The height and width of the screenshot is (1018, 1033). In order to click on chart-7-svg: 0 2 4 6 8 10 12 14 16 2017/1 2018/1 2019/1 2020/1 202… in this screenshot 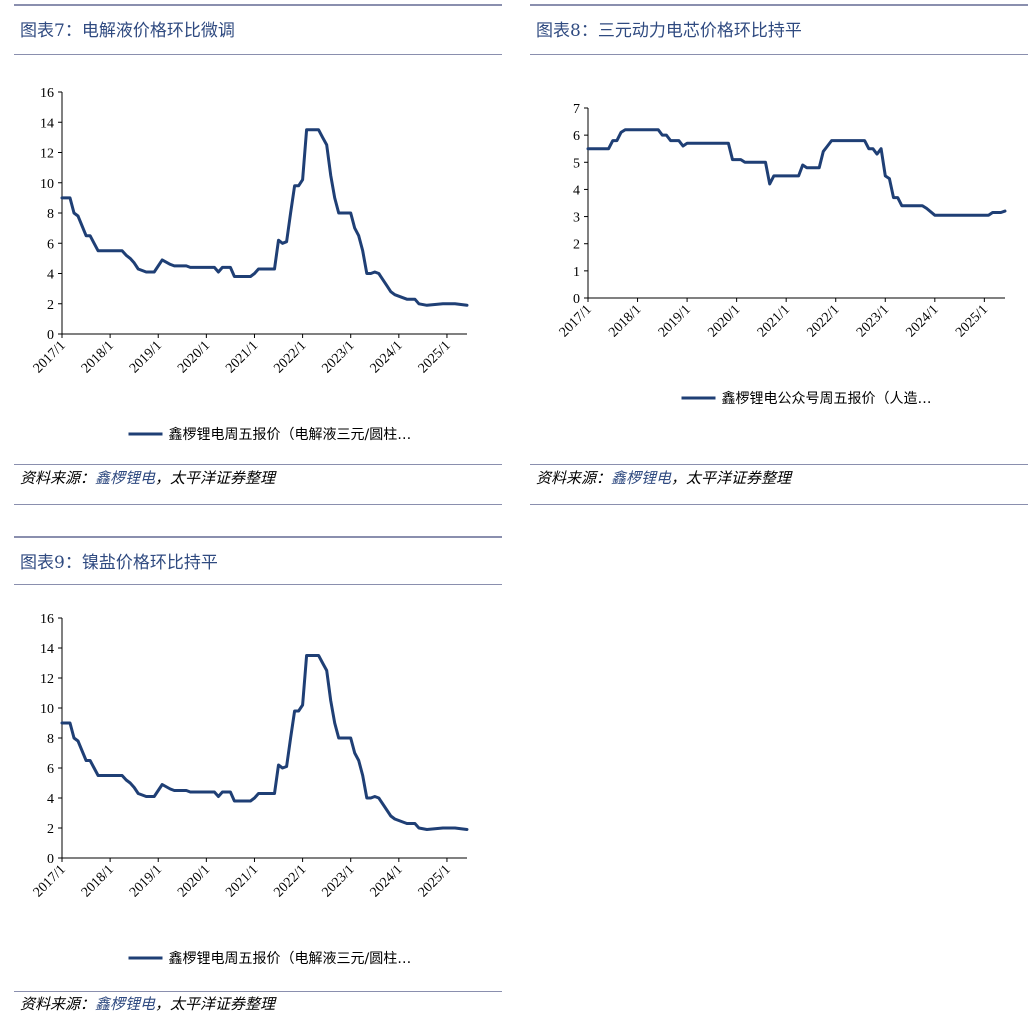, I will do `click(250, 264)`.